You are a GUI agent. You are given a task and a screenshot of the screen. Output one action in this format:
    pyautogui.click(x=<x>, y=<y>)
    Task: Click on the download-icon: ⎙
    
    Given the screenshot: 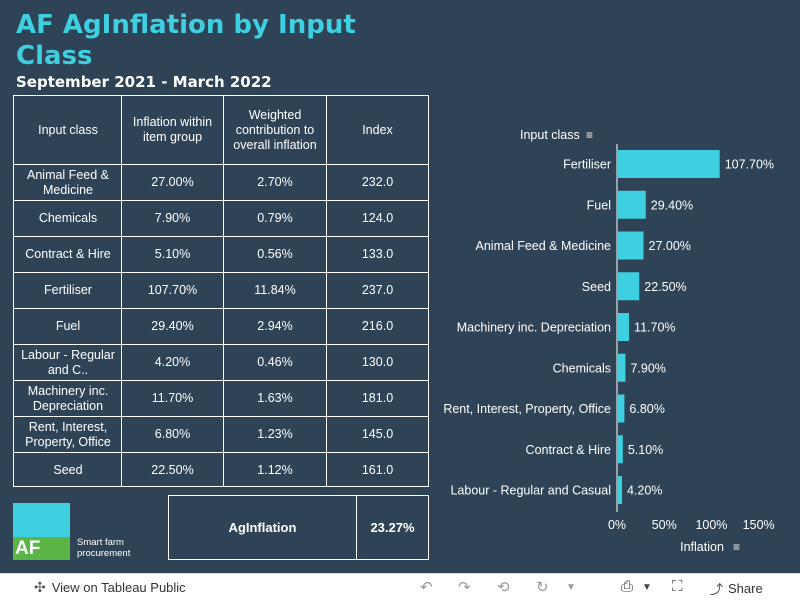 What is the action you would take?
    pyautogui.click(x=627, y=586)
    